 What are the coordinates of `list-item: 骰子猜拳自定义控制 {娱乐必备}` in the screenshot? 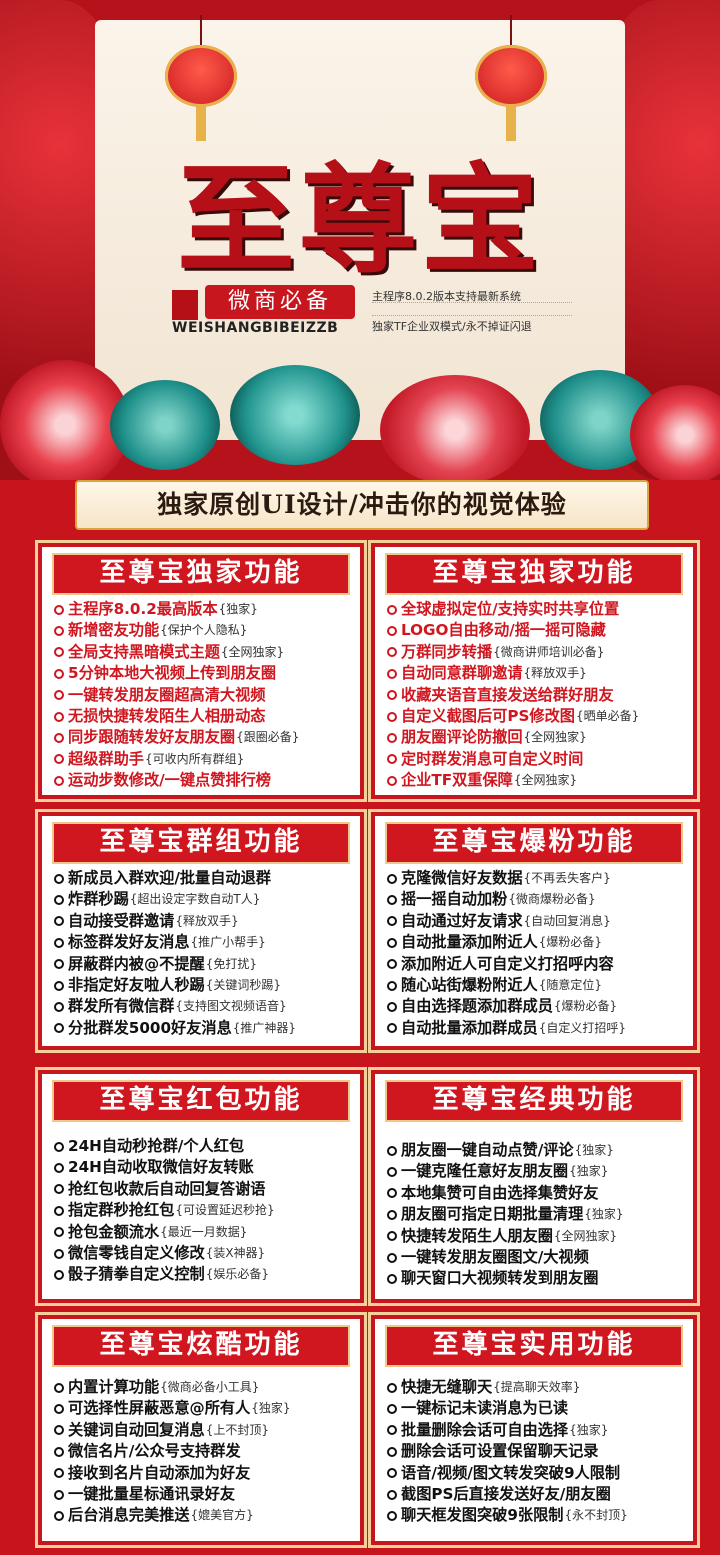 It's located at (203, 1274).